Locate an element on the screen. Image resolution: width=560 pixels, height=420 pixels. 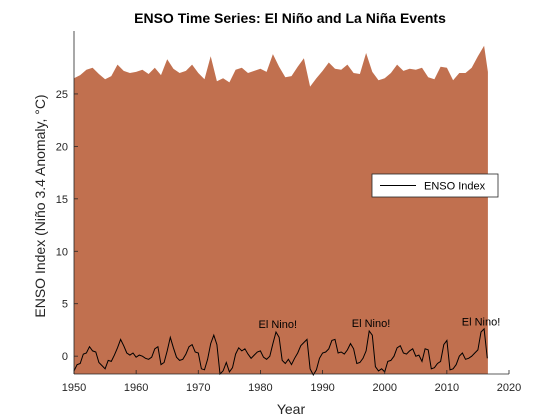
x-tick-label-1990: 1990 is located at coordinates (322, 388).